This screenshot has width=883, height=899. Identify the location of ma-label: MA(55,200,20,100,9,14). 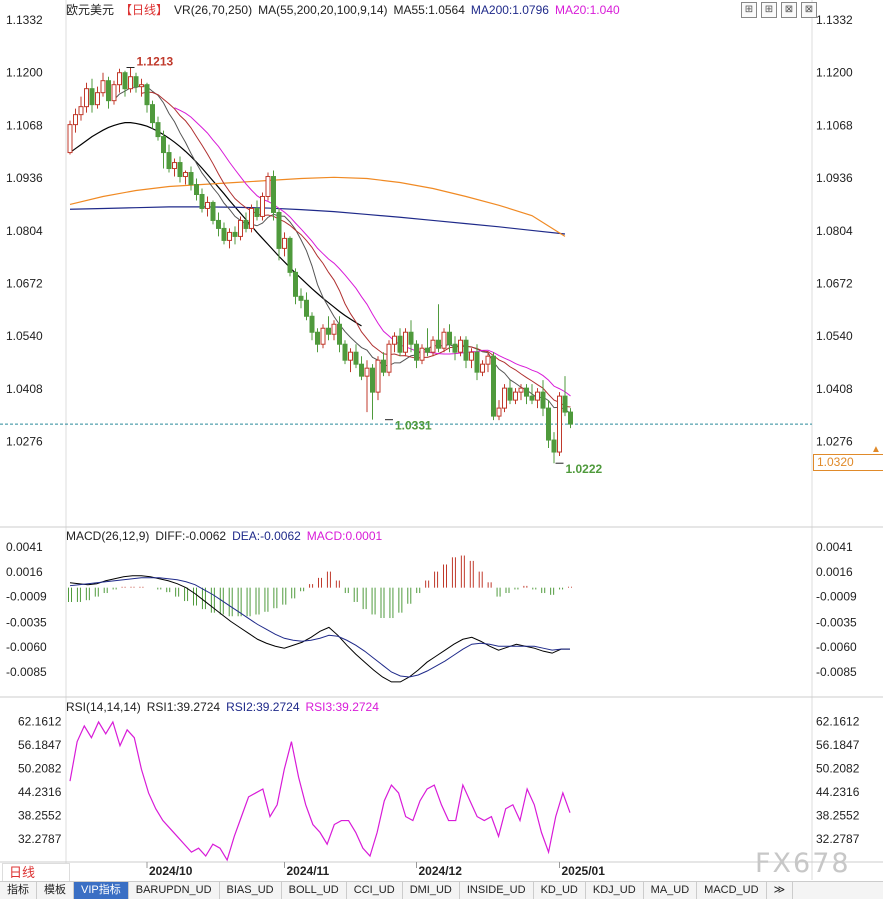
(323, 10).